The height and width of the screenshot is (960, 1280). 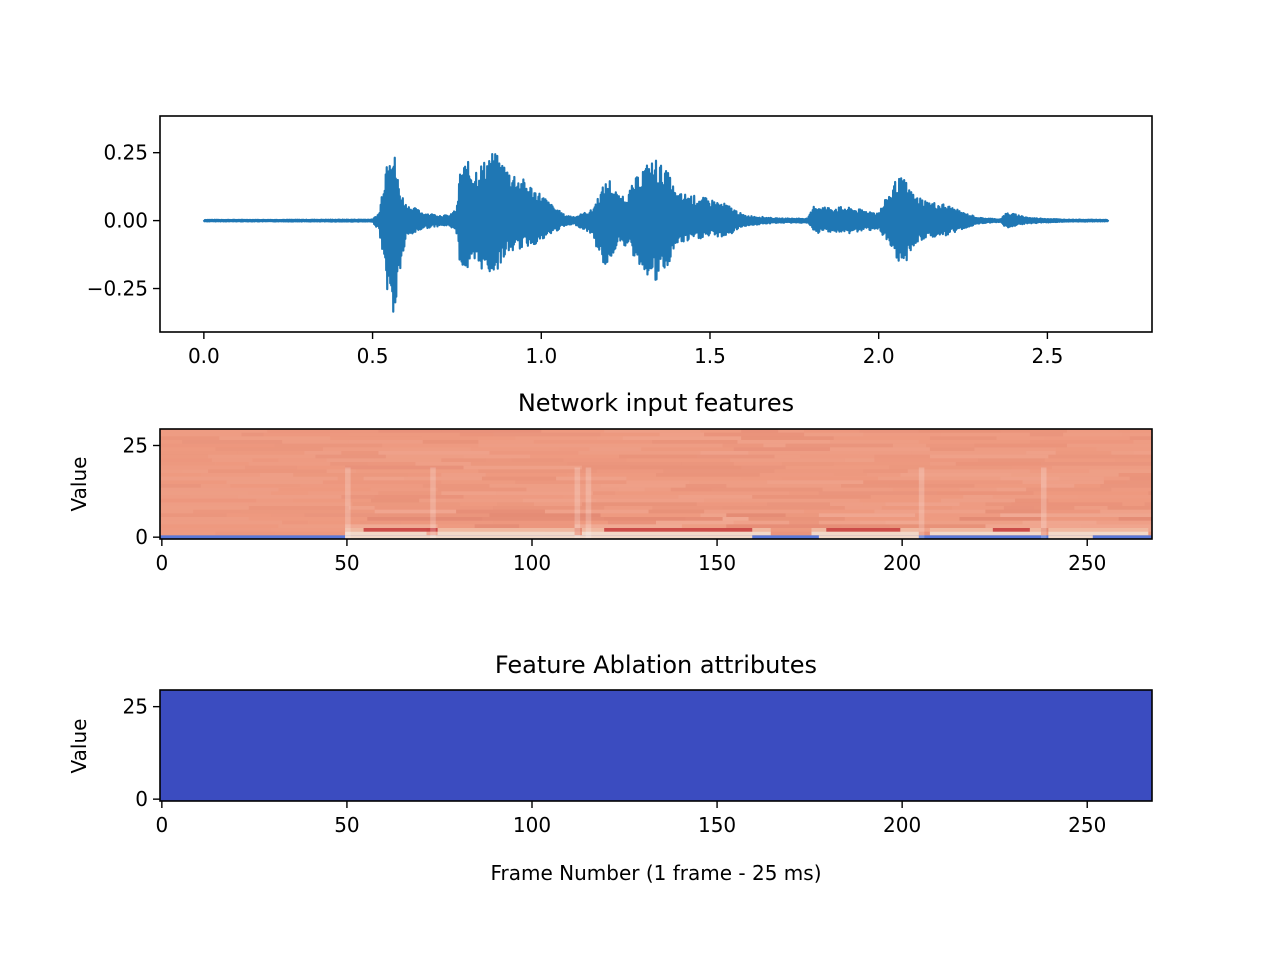 I want to click on ablation-title: Feature Ablation attributes, so click(x=656, y=665).